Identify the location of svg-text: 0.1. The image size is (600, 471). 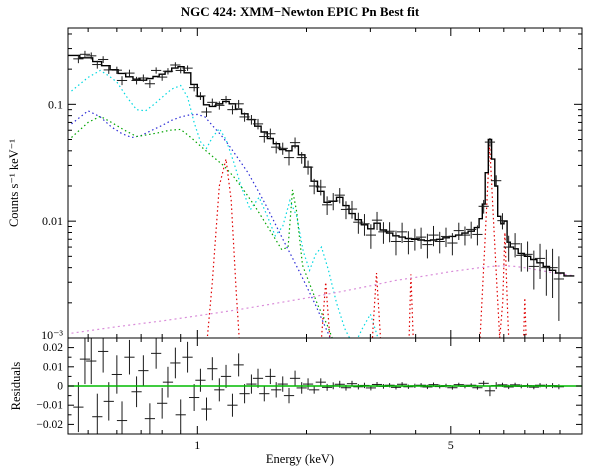
(55, 104).